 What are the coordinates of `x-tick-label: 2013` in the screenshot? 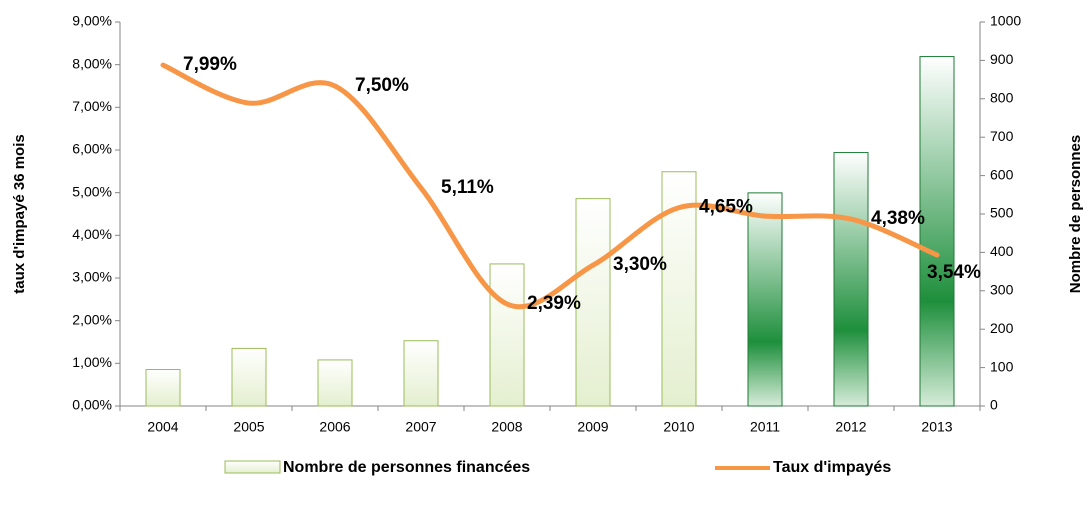 It's located at (936, 427).